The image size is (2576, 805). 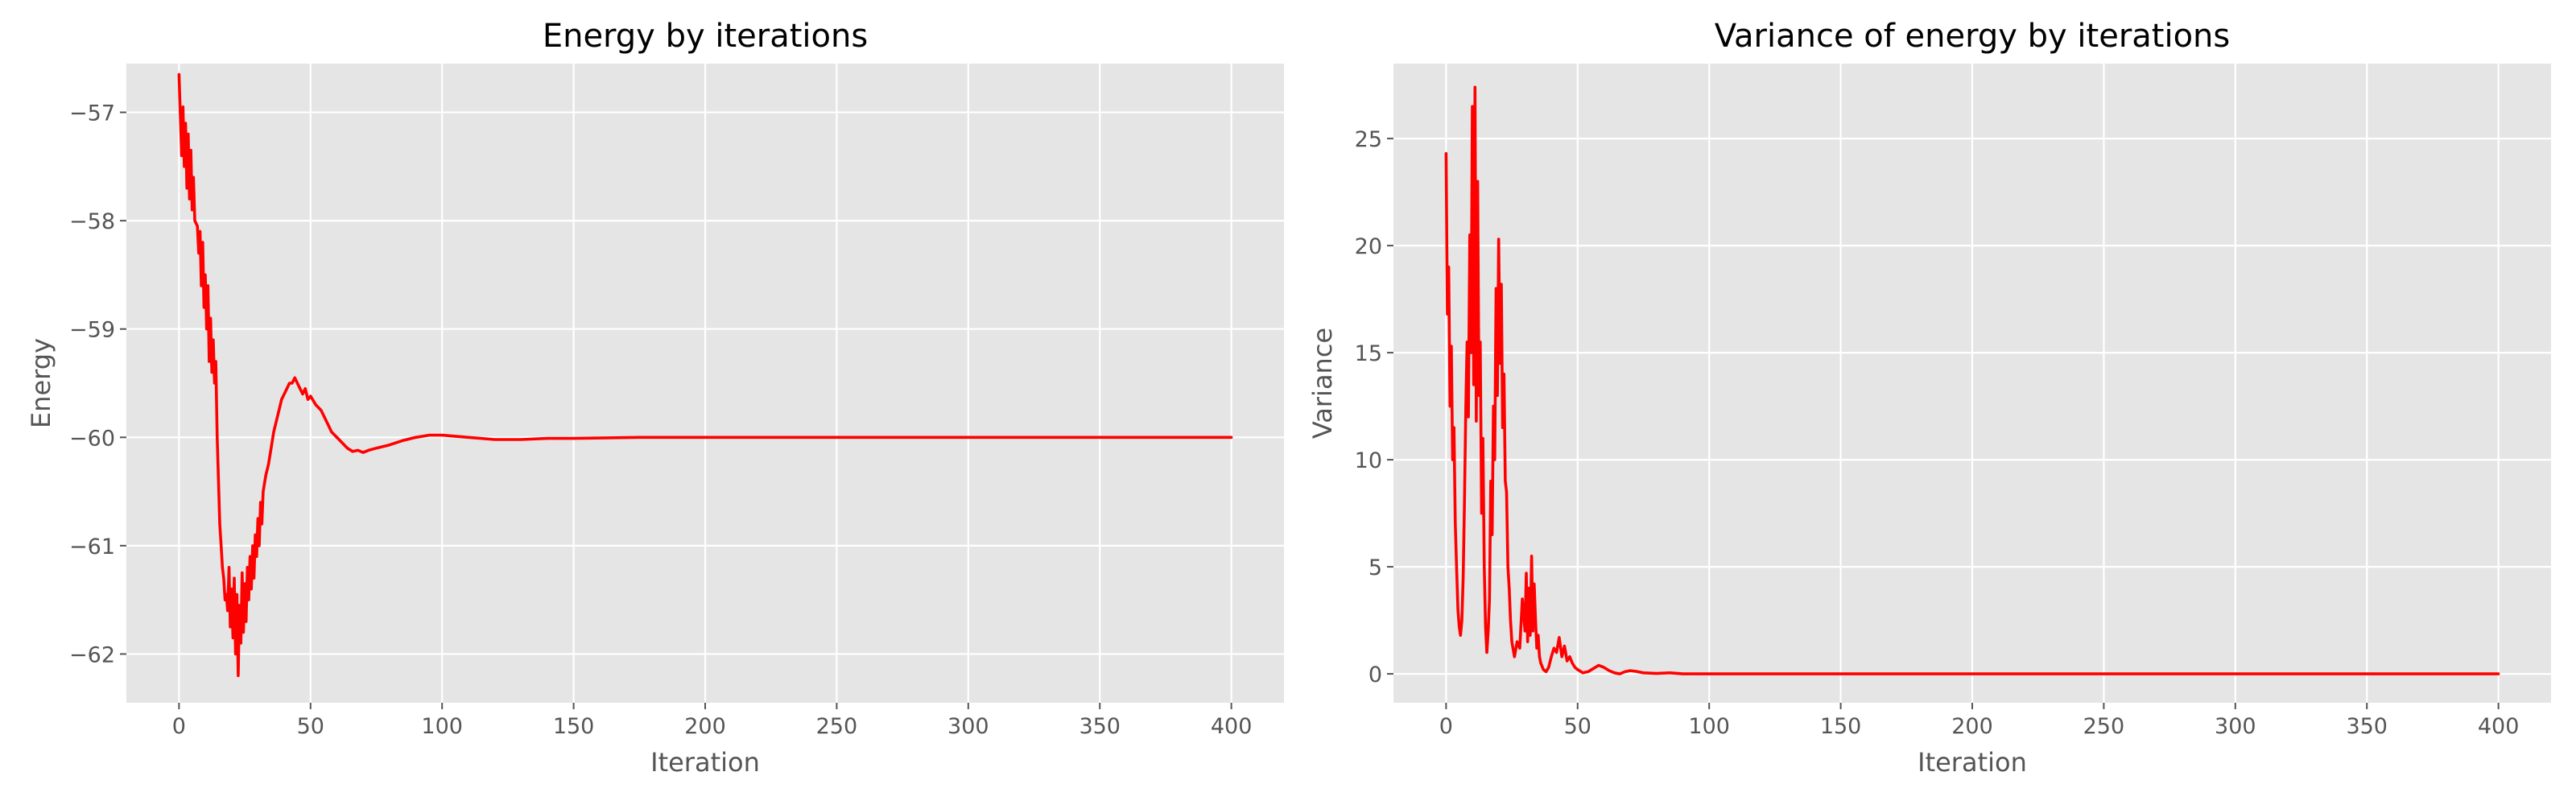 I want to click on variance-y-tick-label: 0, so click(x=1375, y=675).